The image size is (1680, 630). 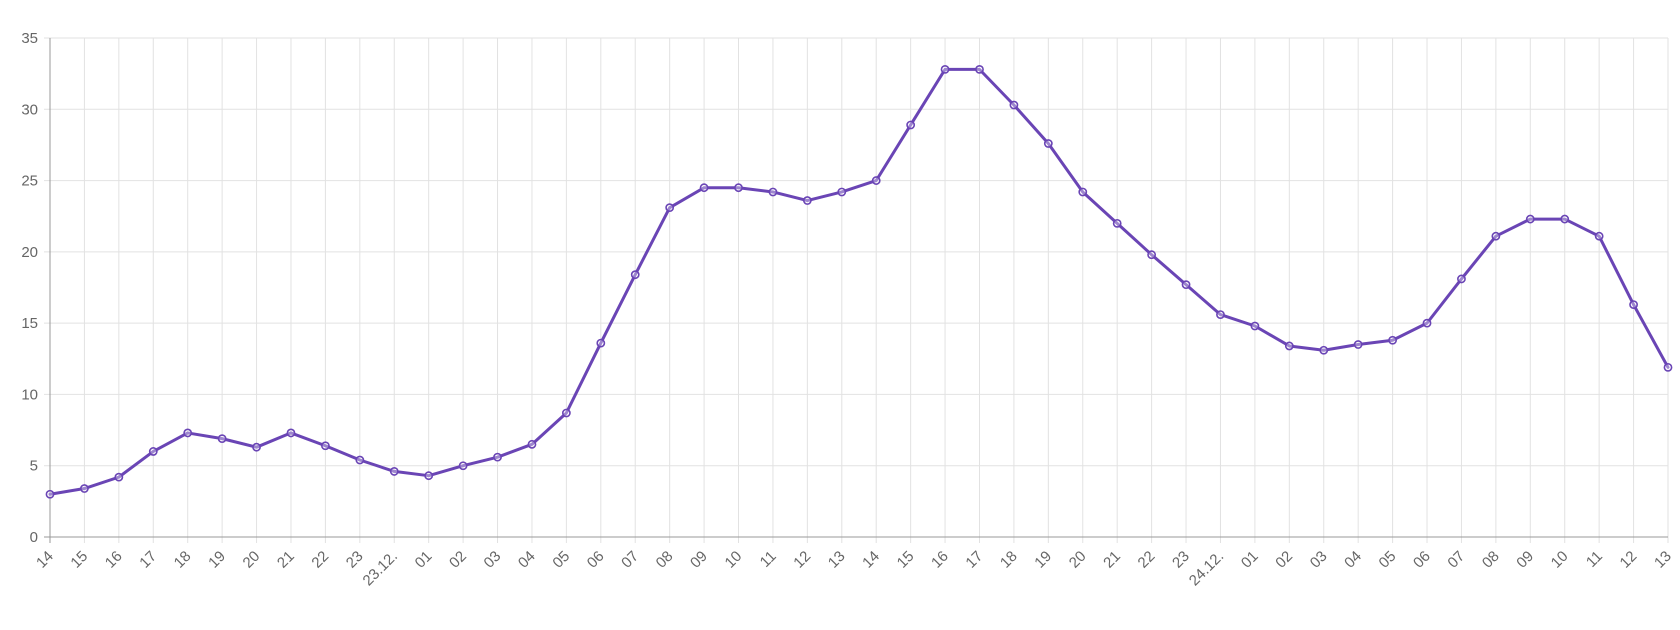 I want to click on y-axis-tick-labels: 0 5 10 15 20 25 30 35, so click(x=29, y=288).